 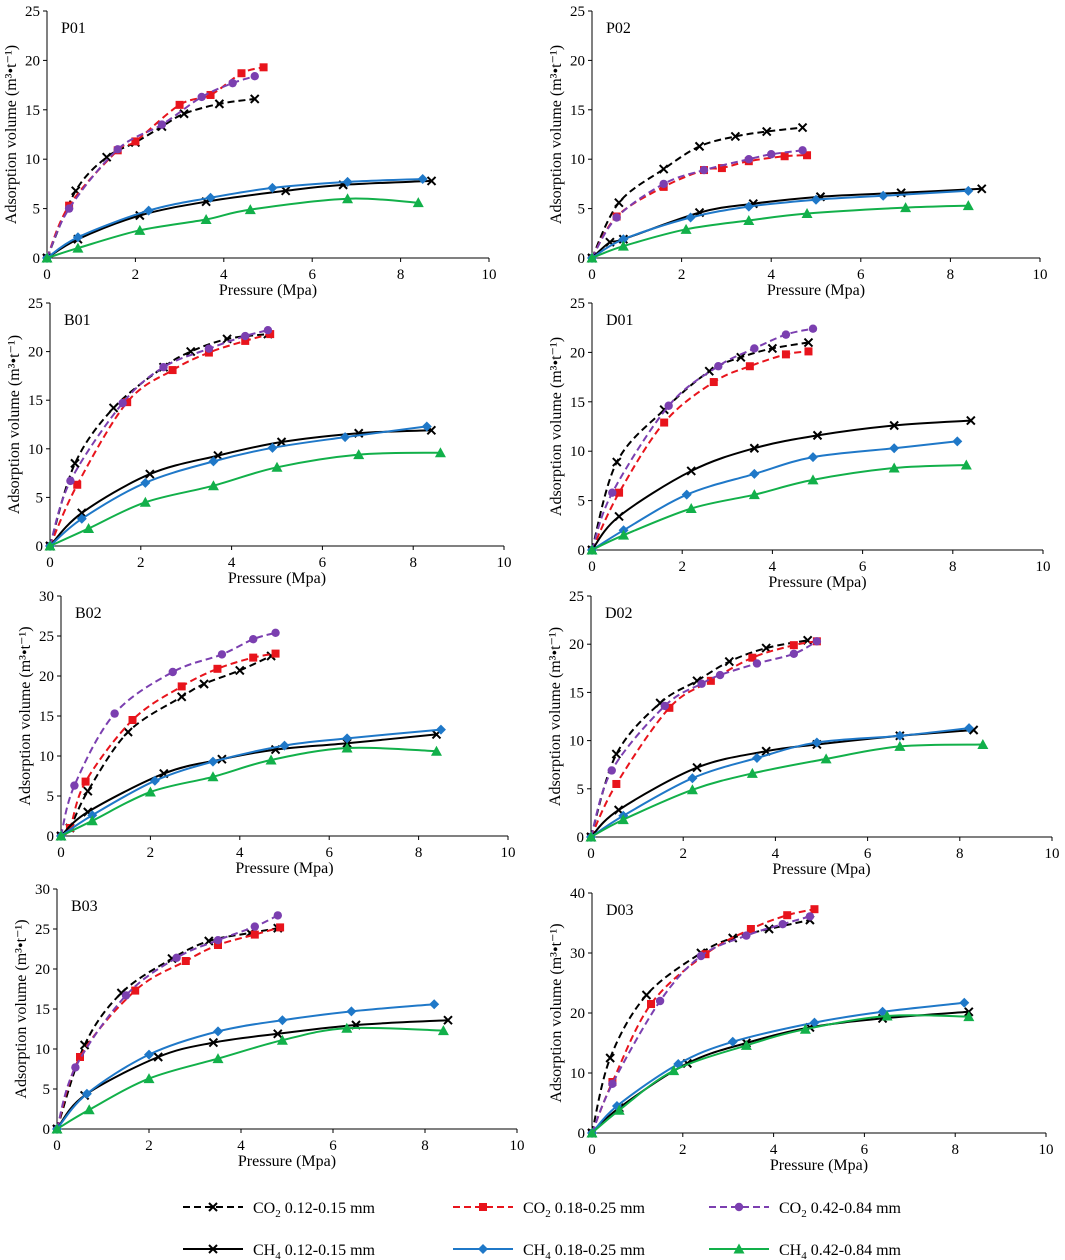 What do you see at coordinates (11, 134) in the screenshot?
I see `y-axis-label: Adsorption volume (m³•t⁻¹)` at bounding box center [11, 134].